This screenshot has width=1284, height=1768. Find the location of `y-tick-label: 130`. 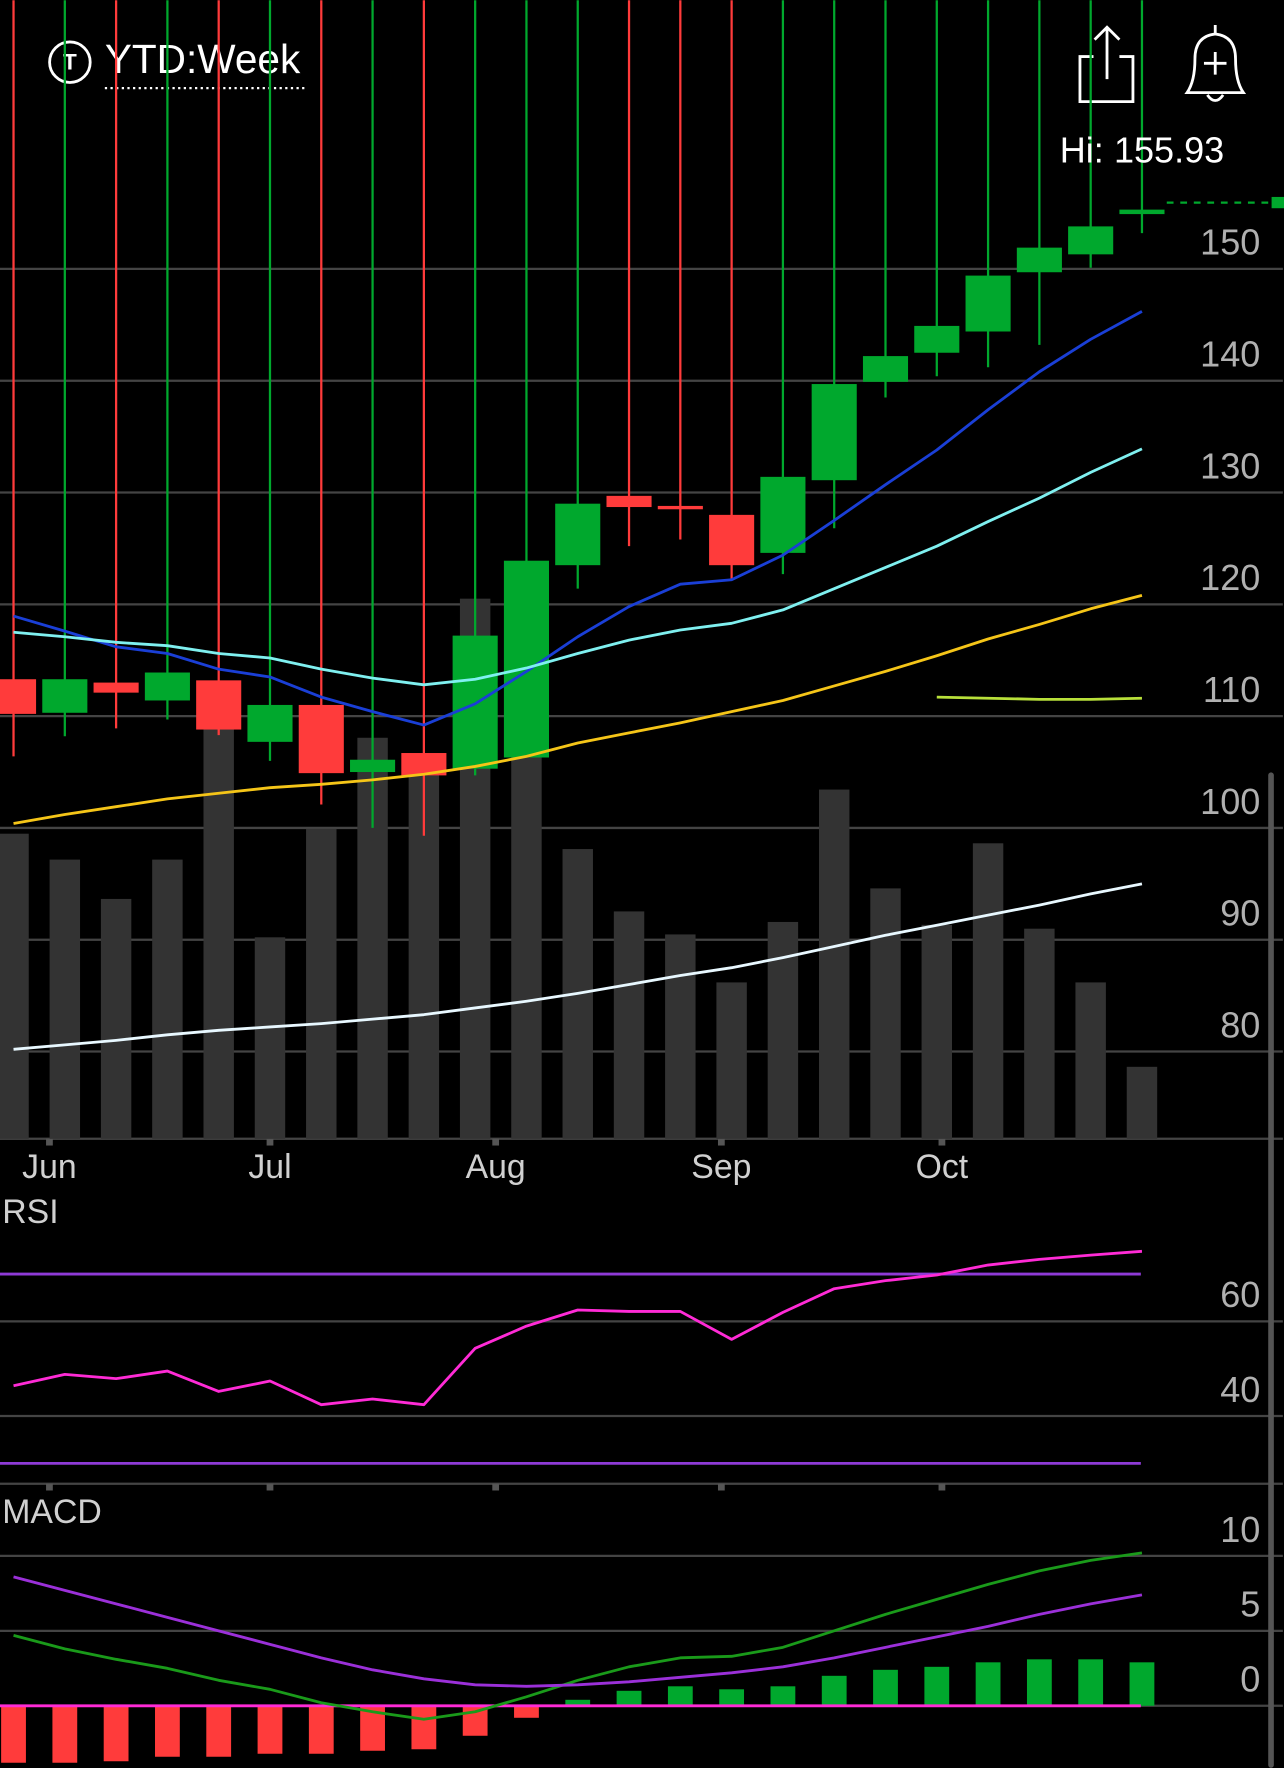

y-tick-label: 130 is located at coordinates (1230, 465).